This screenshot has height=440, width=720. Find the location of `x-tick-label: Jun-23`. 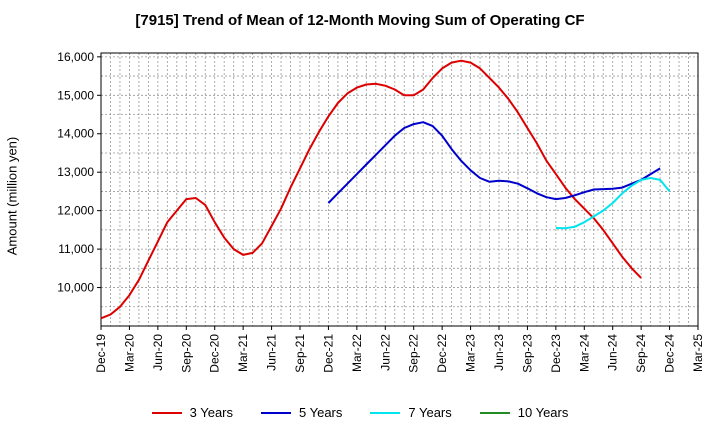

x-tick-label: Jun-23 is located at coordinates (499, 352).